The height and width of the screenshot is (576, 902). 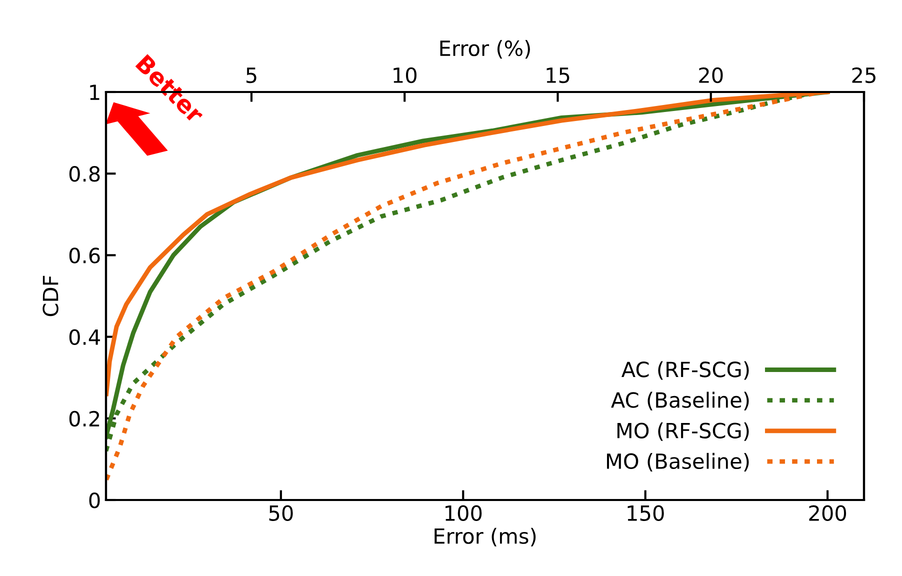 What do you see at coordinates (84, 418) in the screenshot?
I see `y-tick-label: 0.2` at bounding box center [84, 418].